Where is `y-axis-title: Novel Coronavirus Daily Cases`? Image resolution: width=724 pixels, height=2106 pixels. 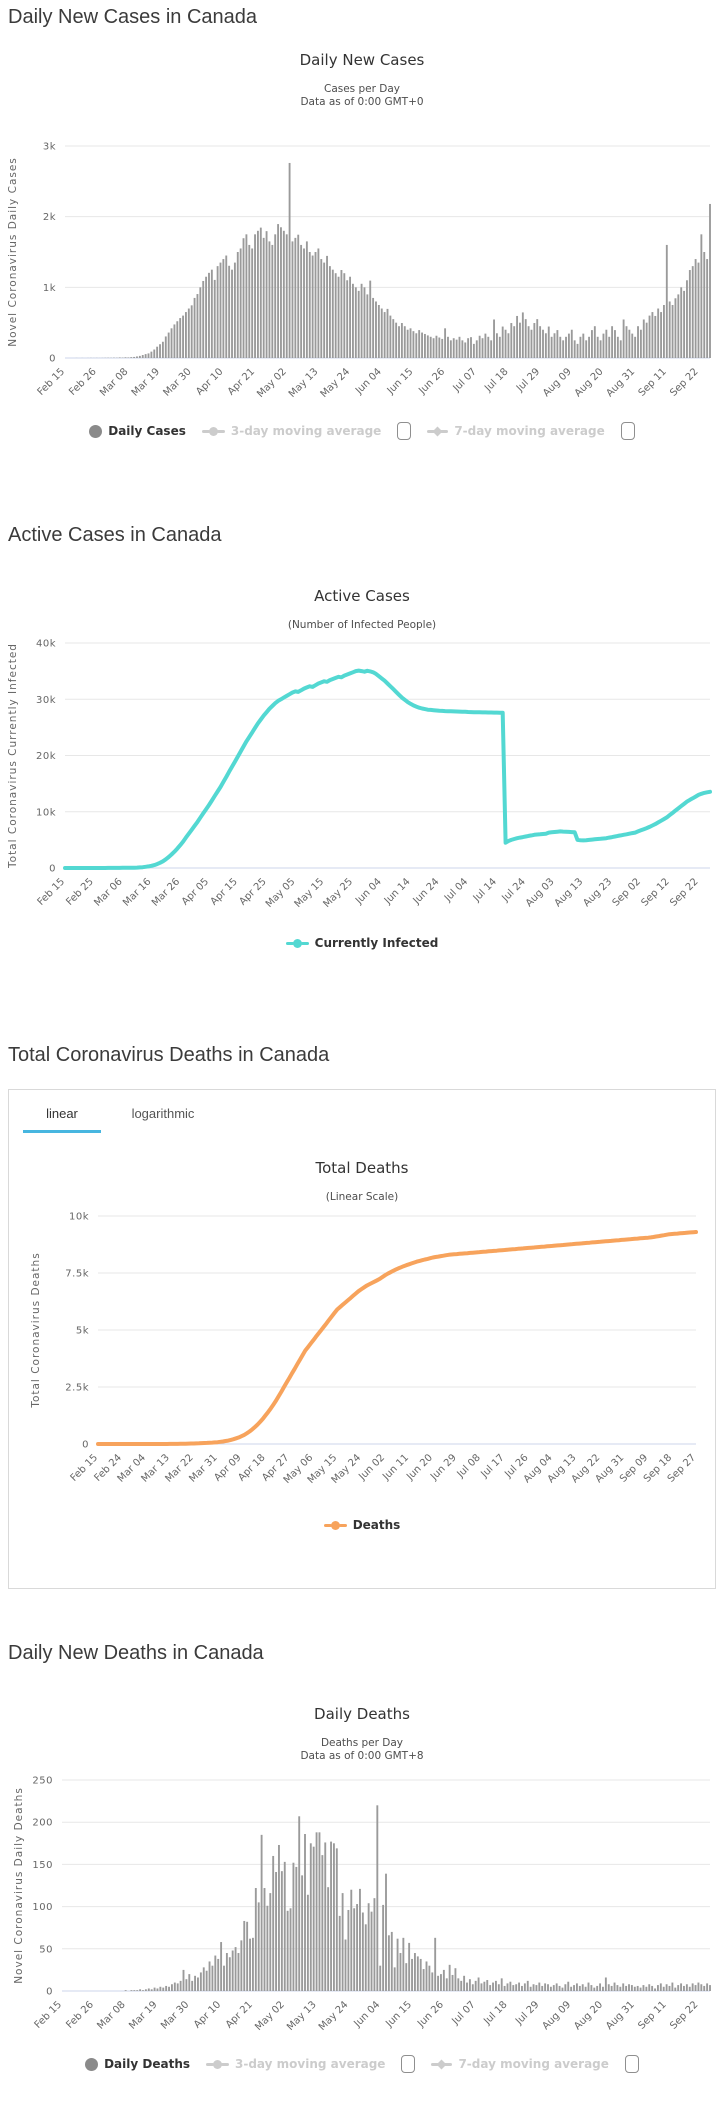
y-axis-title: Novel Coronavirus Daily Cases is located at coordinates (13, 252).